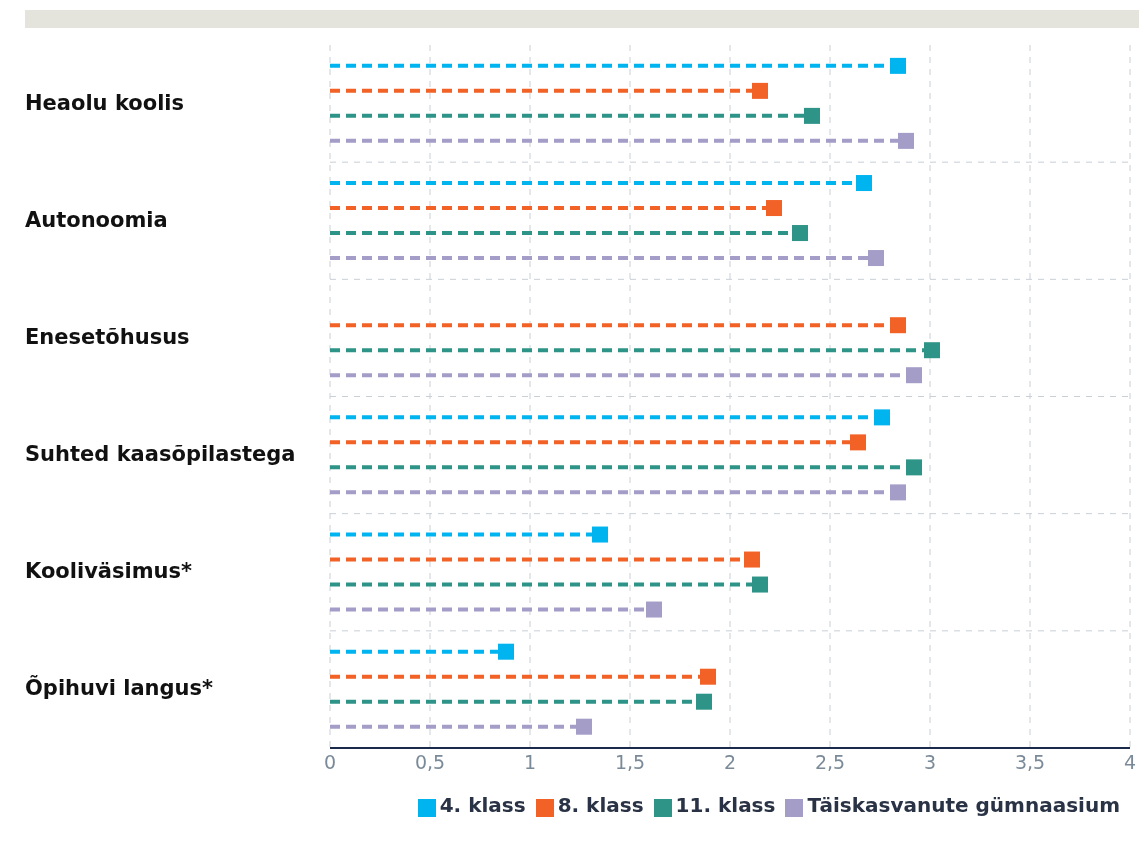 The width and height of the screenshot is (1147, 841). Describe the element at coordinates (630, 762) in the screenshot. I see `x-tick-label: 1,5` at that location.